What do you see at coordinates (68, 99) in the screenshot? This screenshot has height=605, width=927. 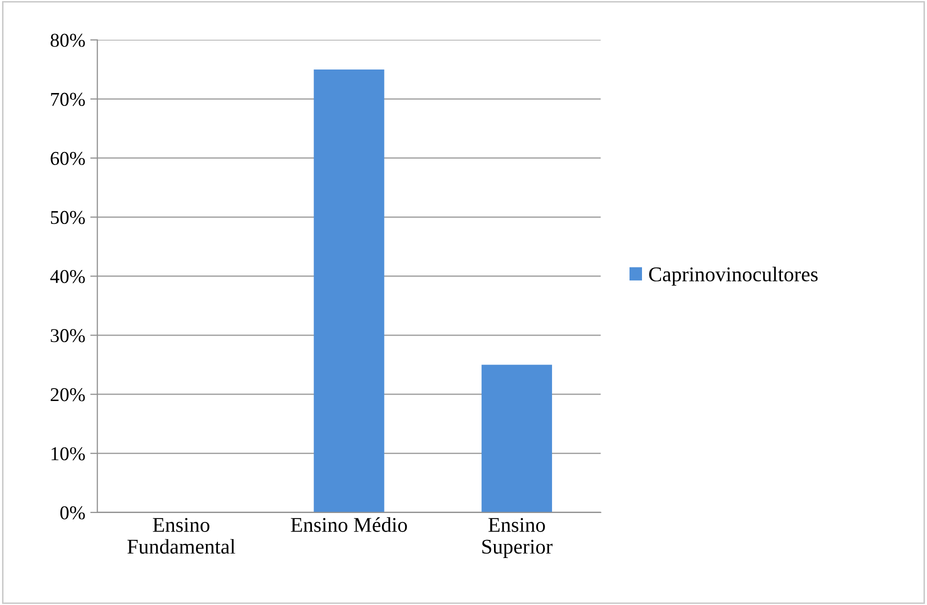 I see `y-tick-label: 70%` at bounding box center [68, 99].